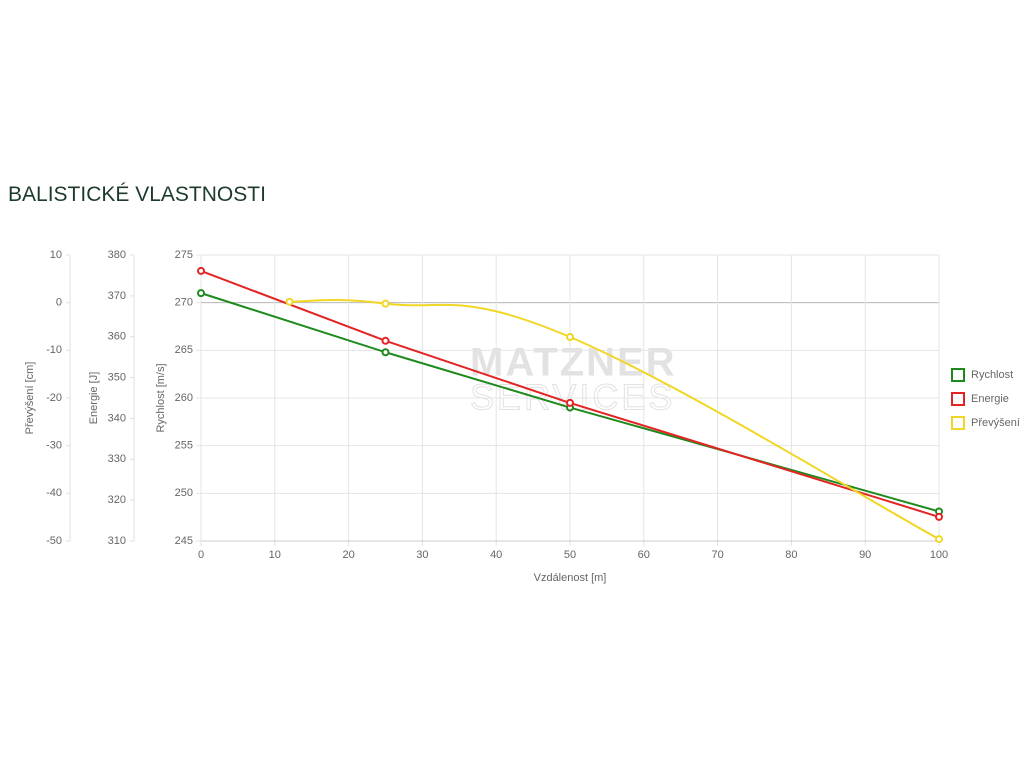 The height and width of the screenshot is (773, 1024). What do you see at coordinates (184, 303) in the screenshot?
I see `y-tick-label: 270` at bounding box center [184, 303].